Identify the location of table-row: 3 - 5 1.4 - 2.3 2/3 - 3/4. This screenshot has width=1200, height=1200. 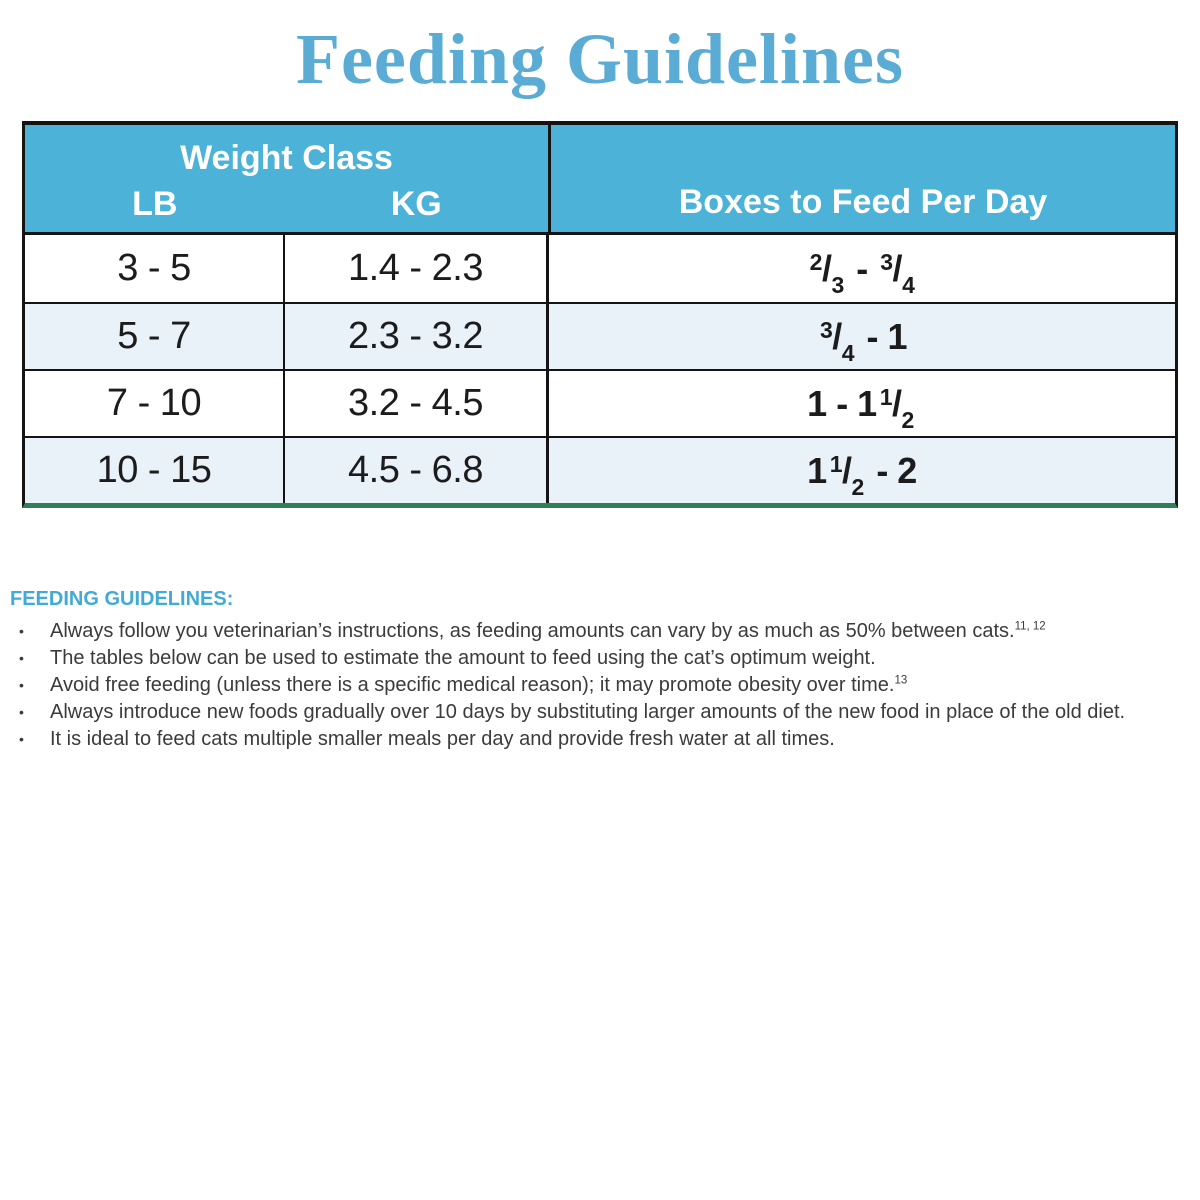
(600, 269).